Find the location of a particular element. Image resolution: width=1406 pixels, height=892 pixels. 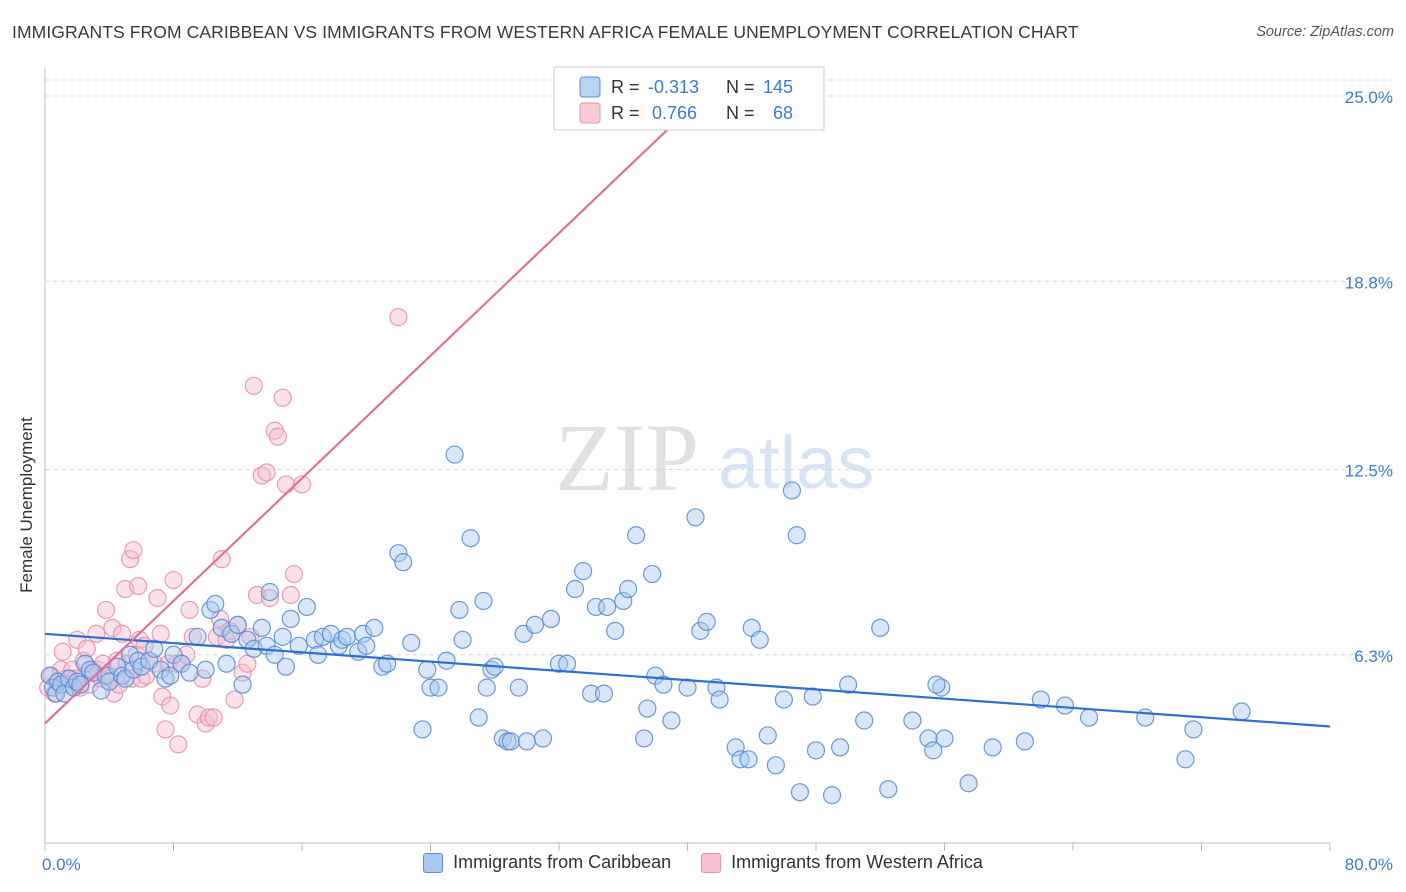

y-tick-label: 18.8% is located at coordinates (1369, 282).